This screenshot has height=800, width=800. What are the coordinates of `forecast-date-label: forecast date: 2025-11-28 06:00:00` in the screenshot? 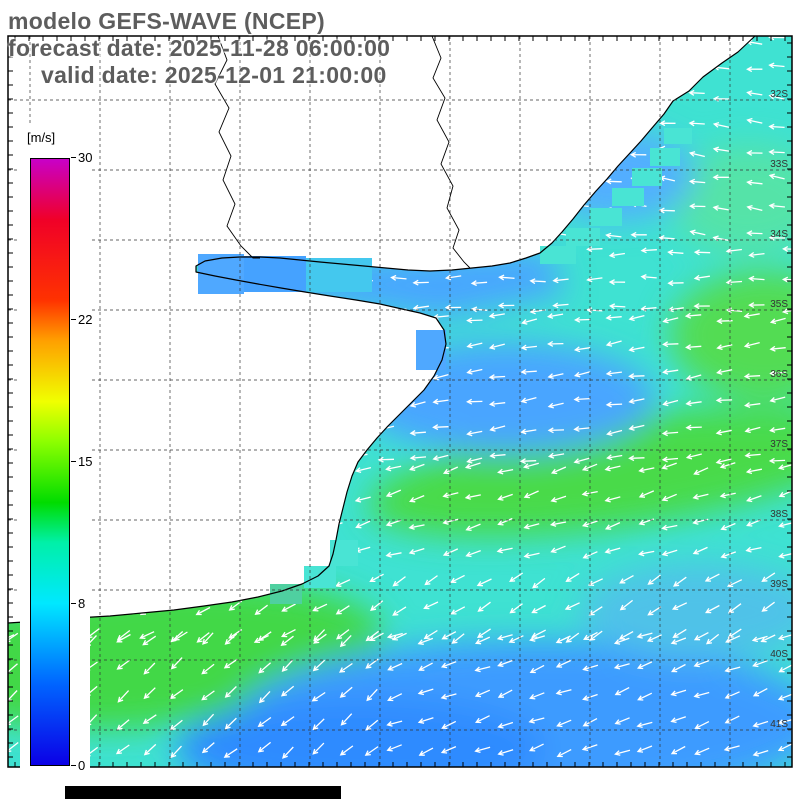 It's located at (199, 48).